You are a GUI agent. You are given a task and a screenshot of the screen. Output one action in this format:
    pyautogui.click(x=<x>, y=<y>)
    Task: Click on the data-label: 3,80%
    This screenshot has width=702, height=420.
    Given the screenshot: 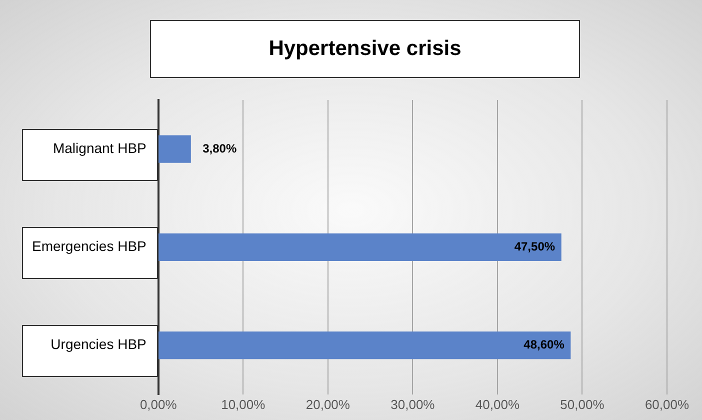 What is the action you would take?
    pyautogui.click(x=219, y=148)
    